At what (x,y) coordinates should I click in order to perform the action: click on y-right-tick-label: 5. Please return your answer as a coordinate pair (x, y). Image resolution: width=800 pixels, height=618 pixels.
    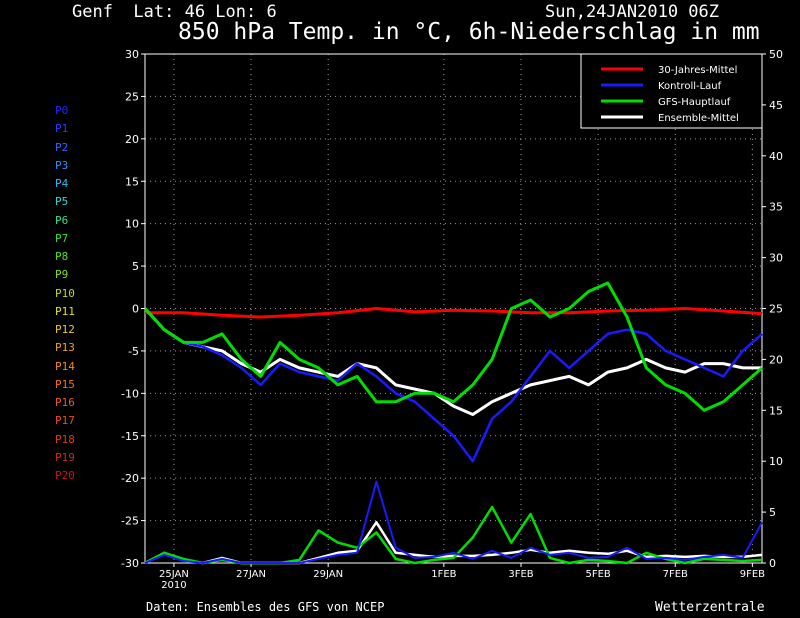
    Looking at the image, I should click on (772, 512).